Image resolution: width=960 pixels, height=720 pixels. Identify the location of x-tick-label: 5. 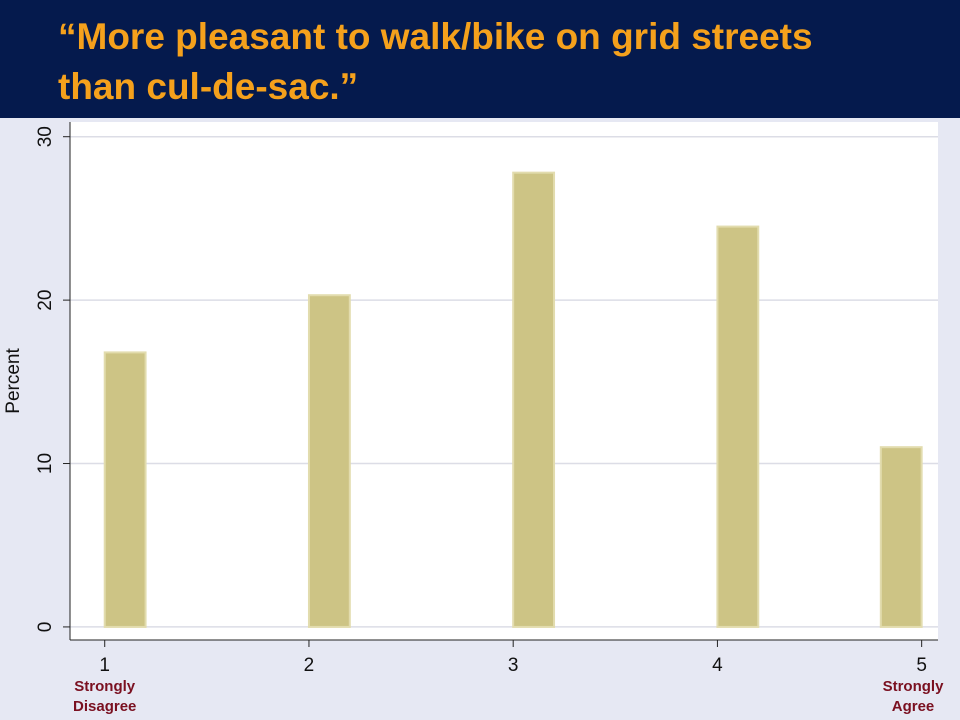
(921, 665).